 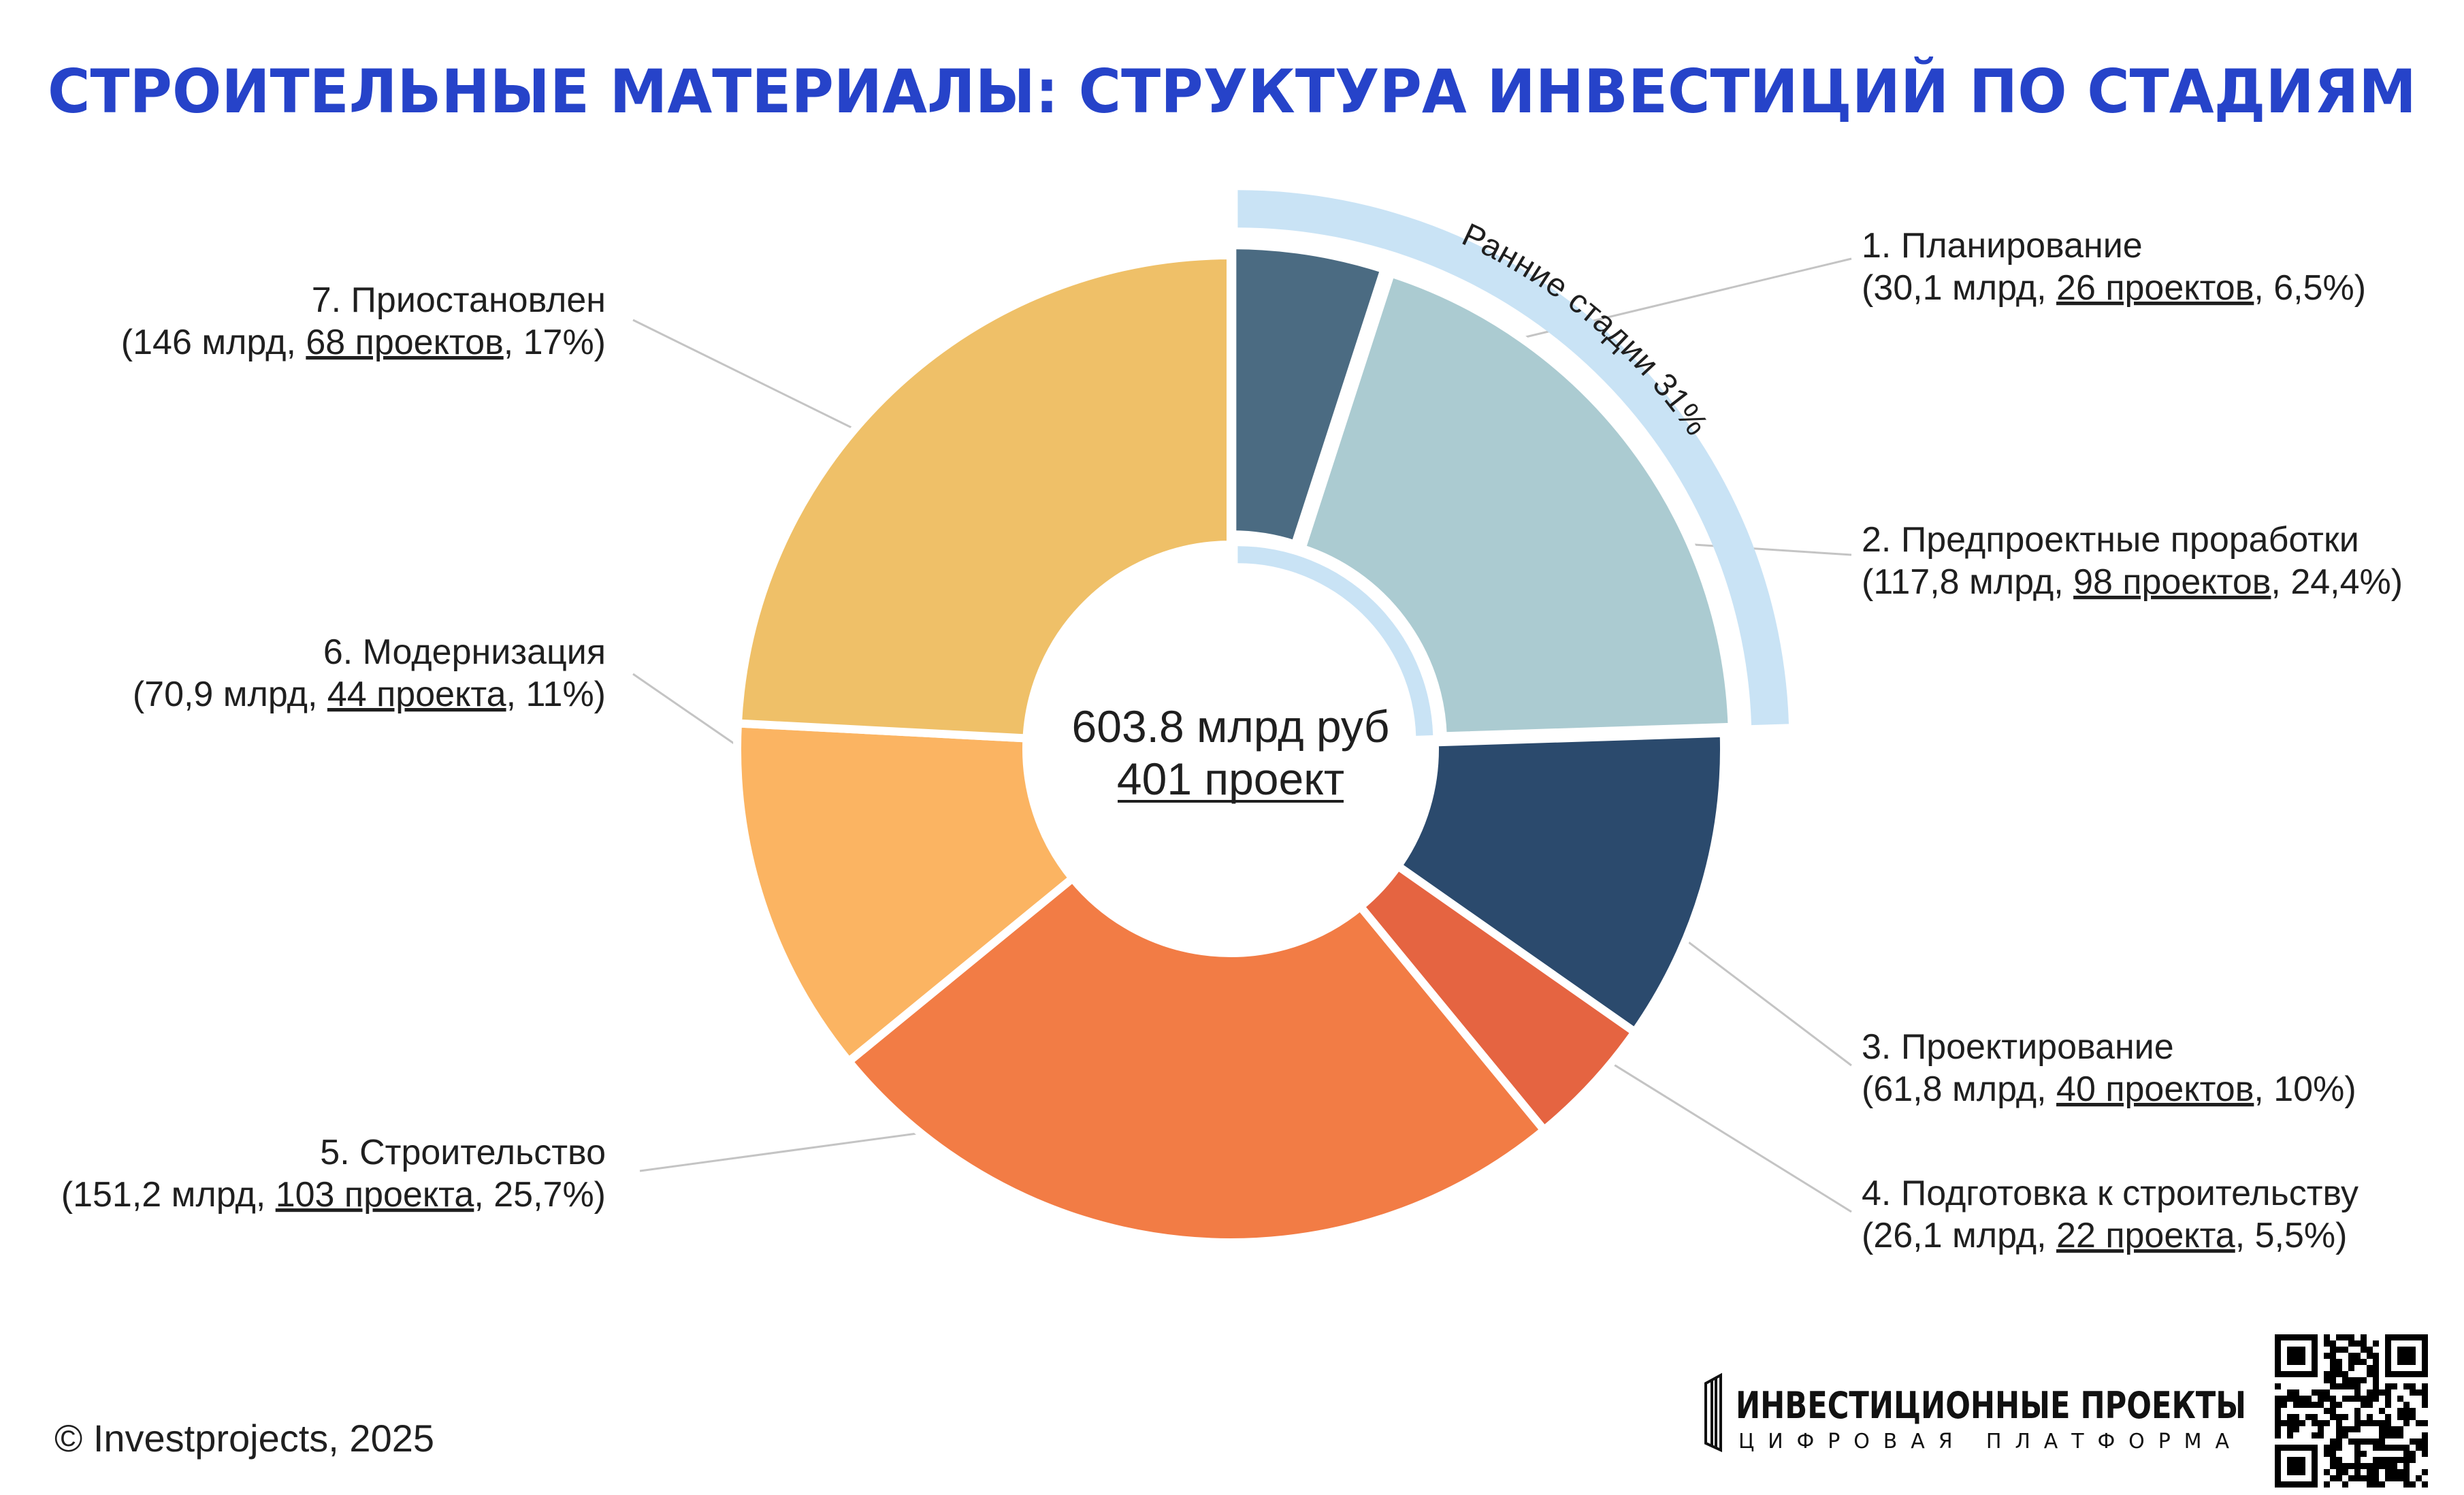 What do you see at coordinates (464, 652) in the screenshot?
I see `slice-label-name: 6. Модернизация` at bounding box center [464, 652].